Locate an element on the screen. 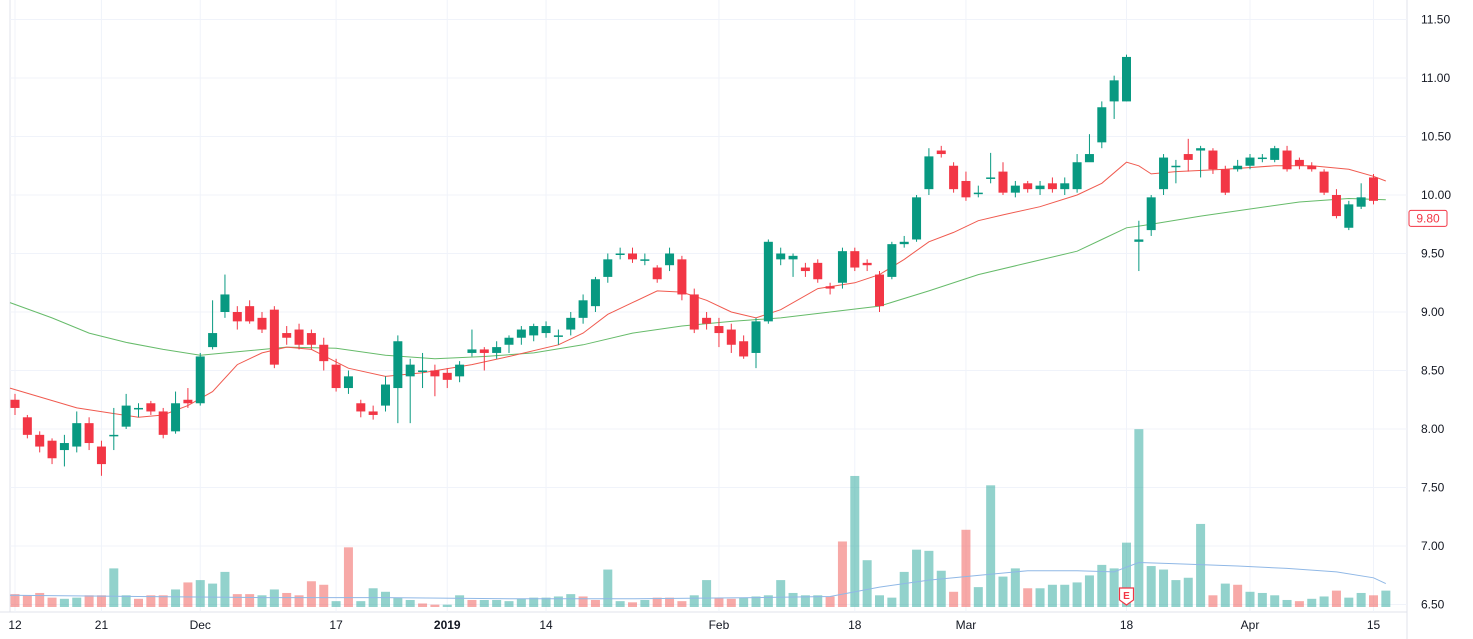  time-axis: 12 21 Dec 17 2019 14 Feb 18 Mar 18 Apr 15 is located at coordinates (694, 625).